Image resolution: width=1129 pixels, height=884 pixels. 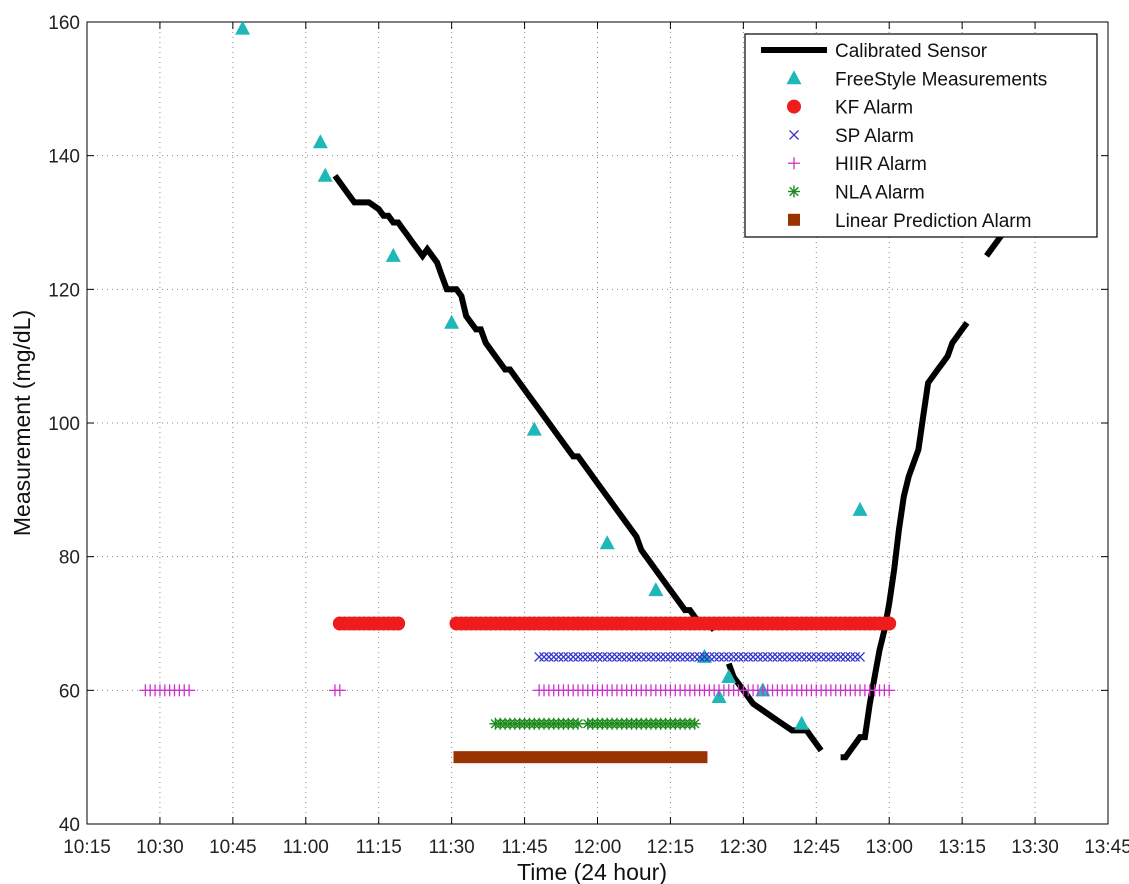 What do you see at coordinates (671, 847) in the screenshot?
I see `x-tick-label: 12:15` at bounding box center [671, 847].